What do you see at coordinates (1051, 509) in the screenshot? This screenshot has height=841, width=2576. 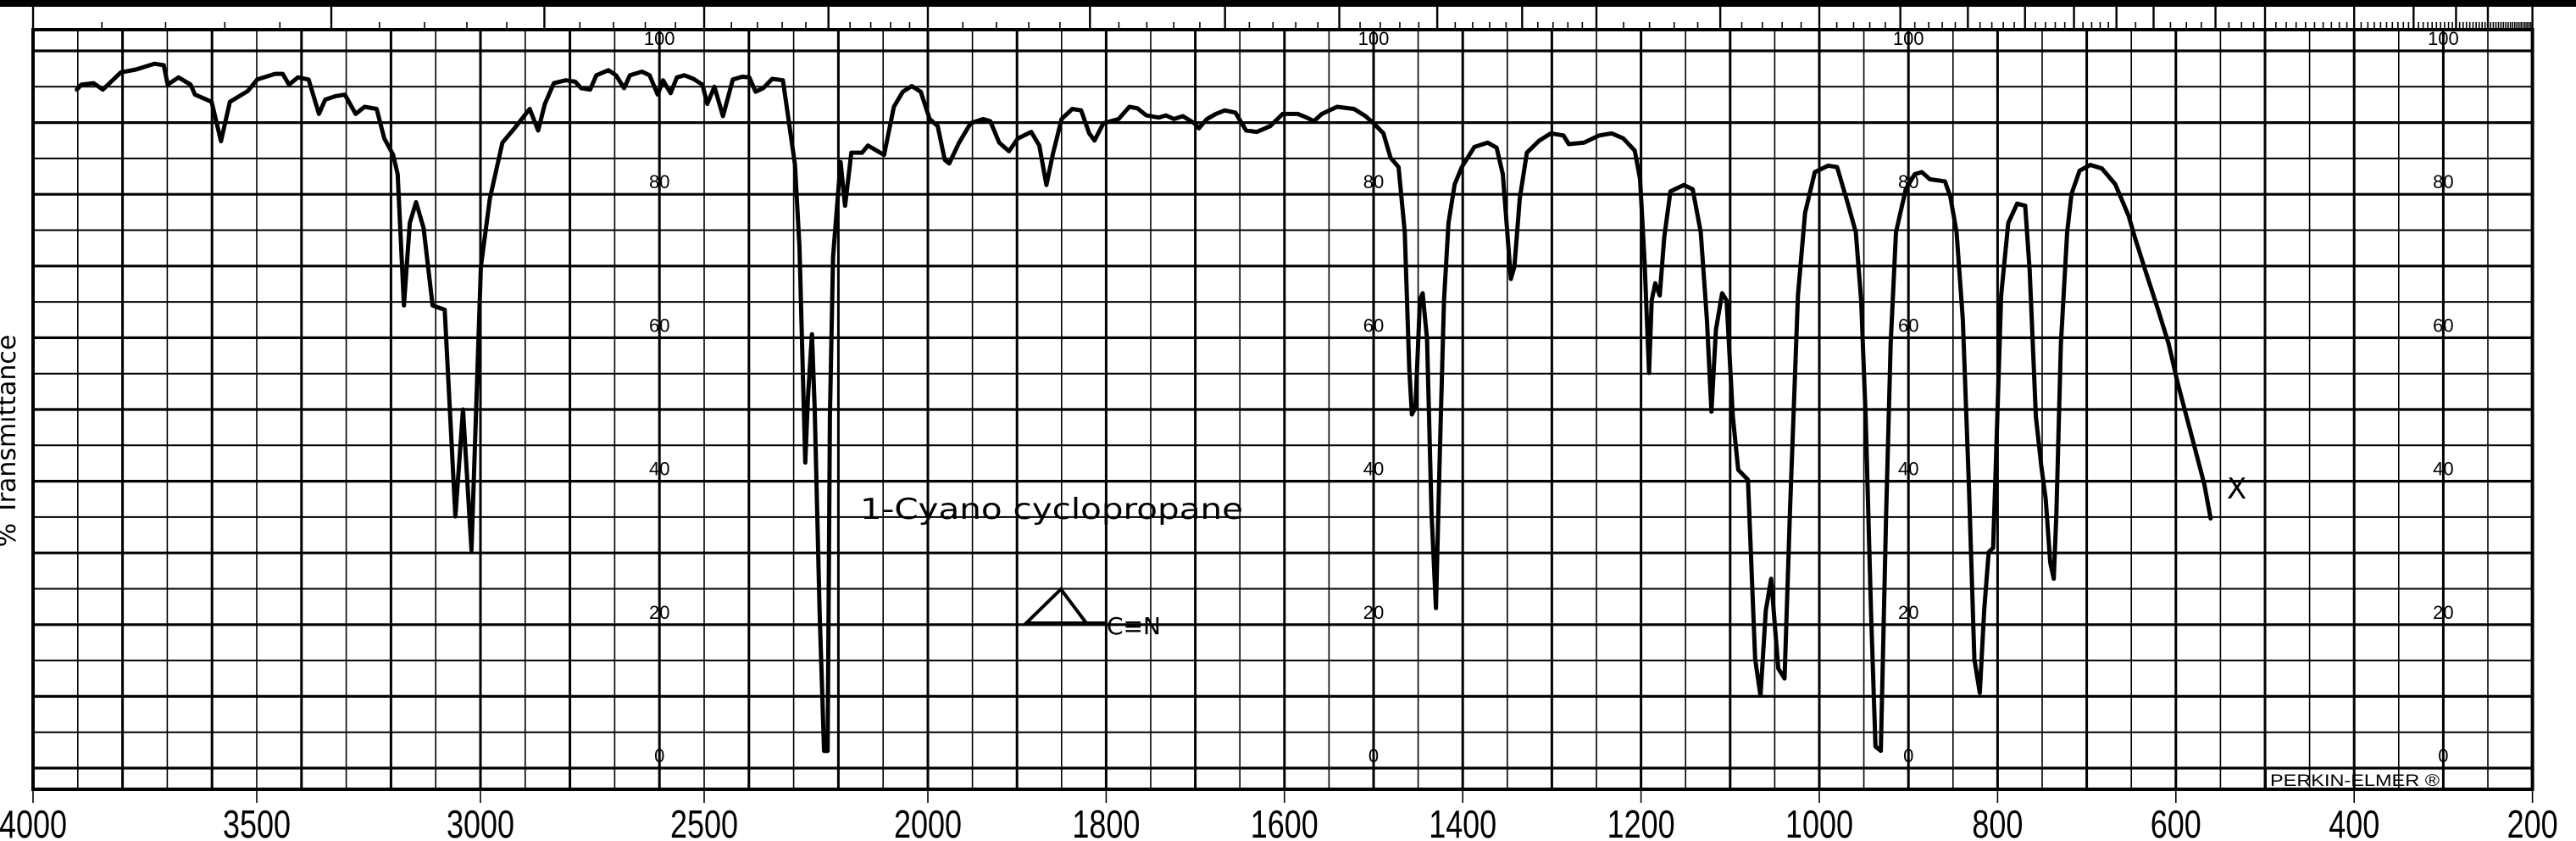 I see `compound-name: 1-Cyano cyclopropane` at bounding box center [1051, 509].